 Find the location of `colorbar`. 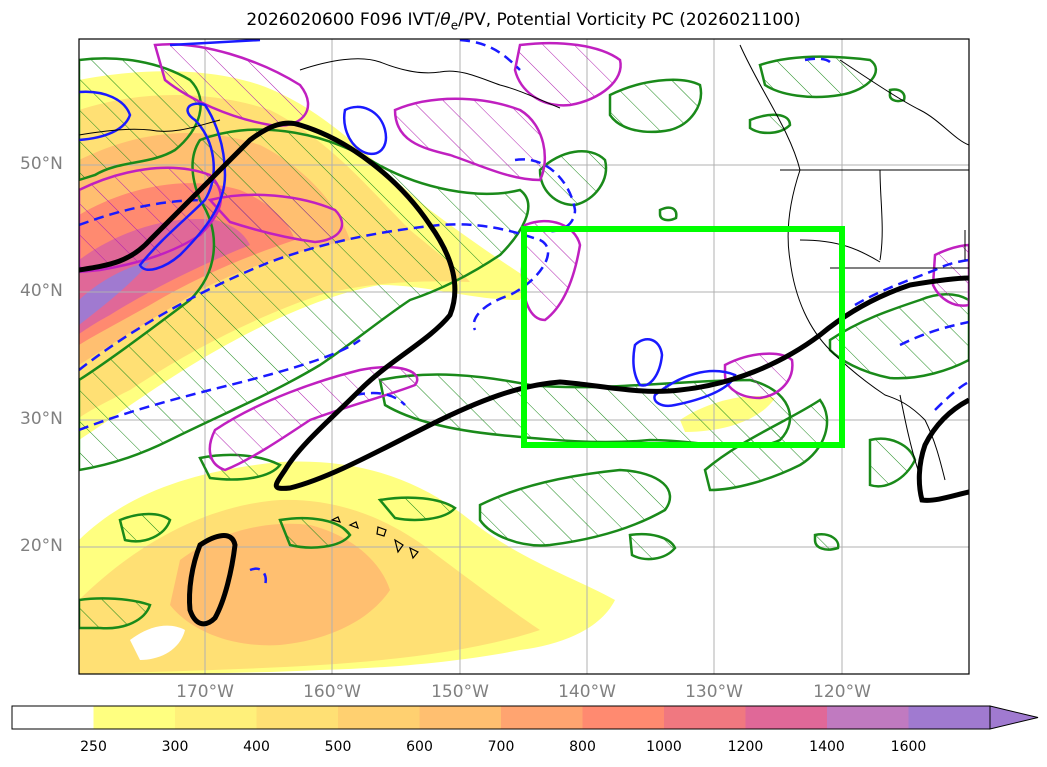

colorbar is located at coordinates (525, 717).